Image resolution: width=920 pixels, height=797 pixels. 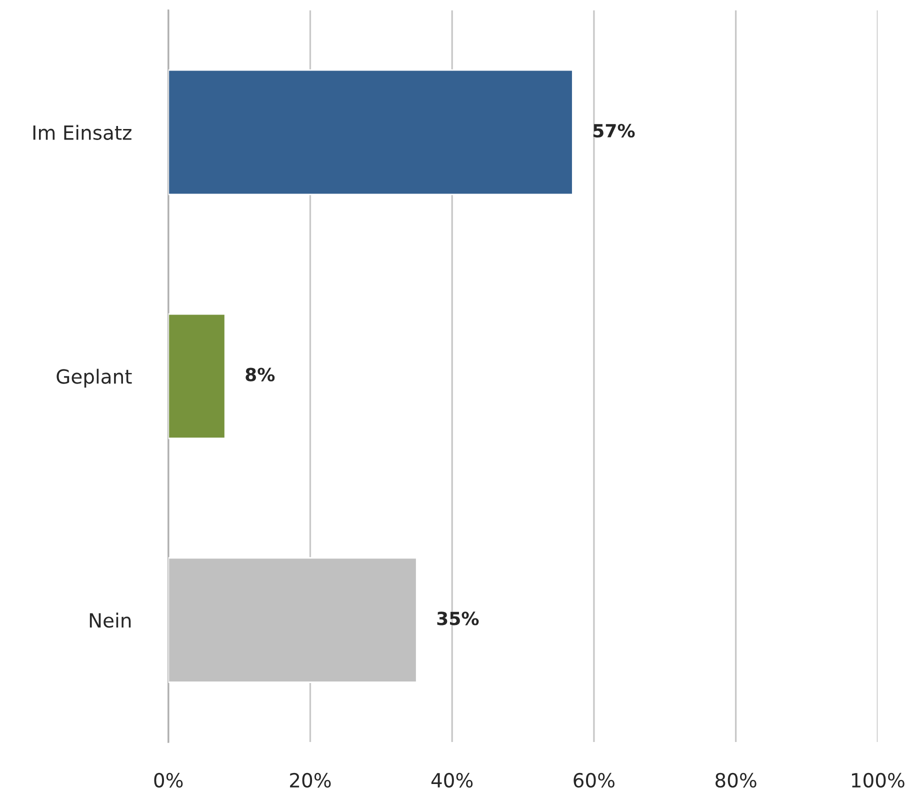 What do you see at coordinates (736, 780) in the screenshot?
I see `x-tick-label: 80%` at bounding box center [736, 780].